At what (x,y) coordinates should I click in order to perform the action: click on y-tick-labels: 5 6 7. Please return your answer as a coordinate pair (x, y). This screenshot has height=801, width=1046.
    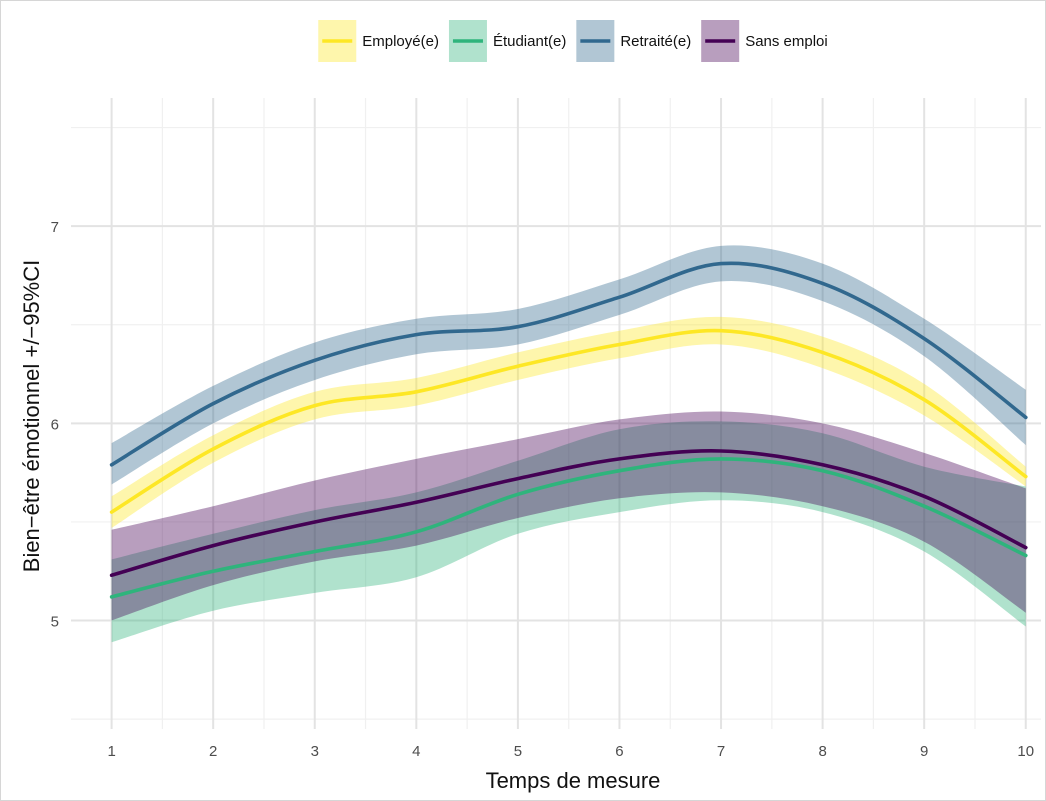
    Looking at the image, I should click on (55, 424).